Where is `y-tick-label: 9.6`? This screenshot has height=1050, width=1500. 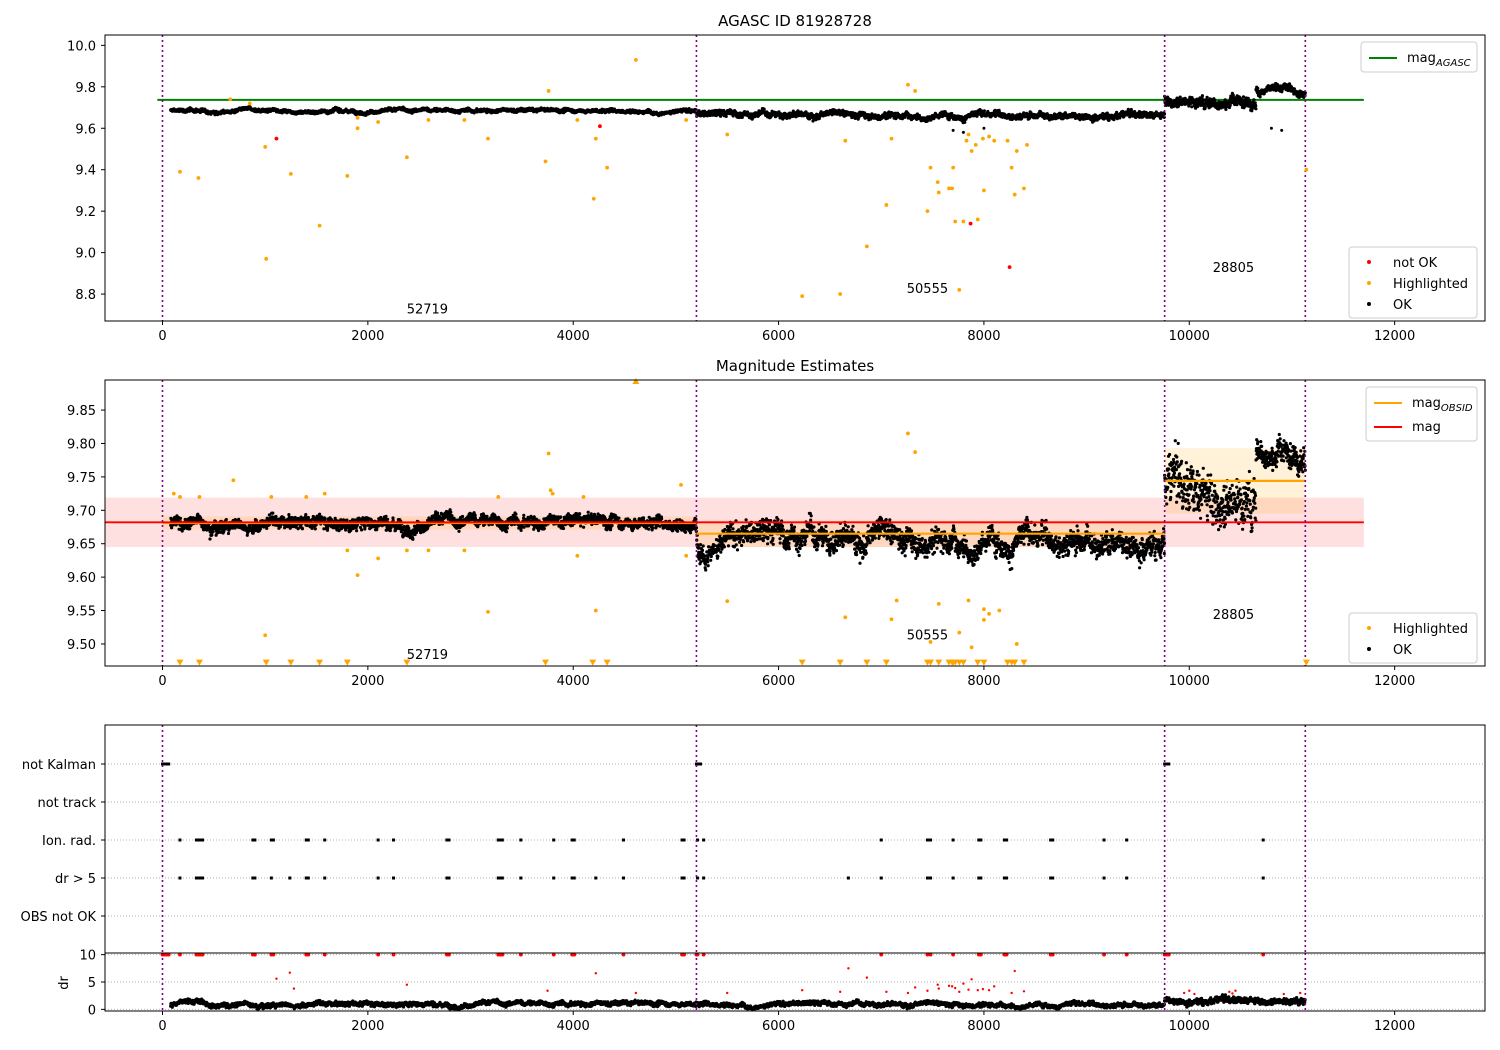 y-tick-label: 9.6 is located at coordinates (85, 129).